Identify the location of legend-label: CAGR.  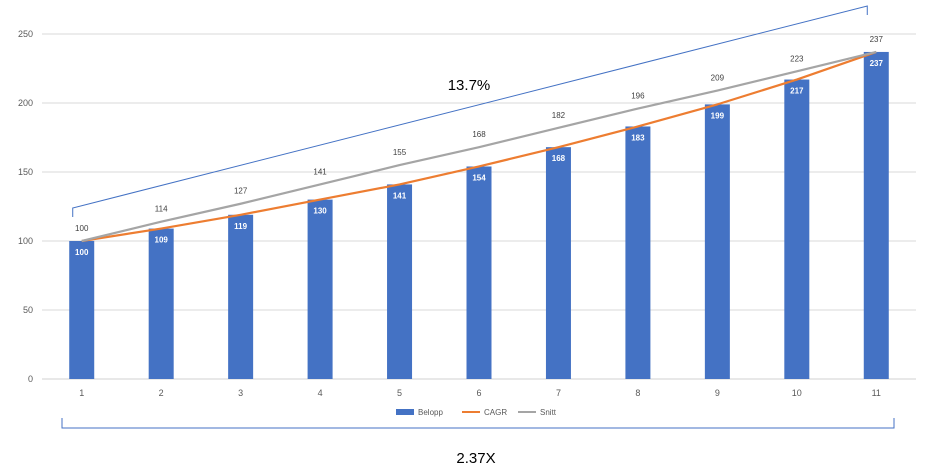
(495, 412).